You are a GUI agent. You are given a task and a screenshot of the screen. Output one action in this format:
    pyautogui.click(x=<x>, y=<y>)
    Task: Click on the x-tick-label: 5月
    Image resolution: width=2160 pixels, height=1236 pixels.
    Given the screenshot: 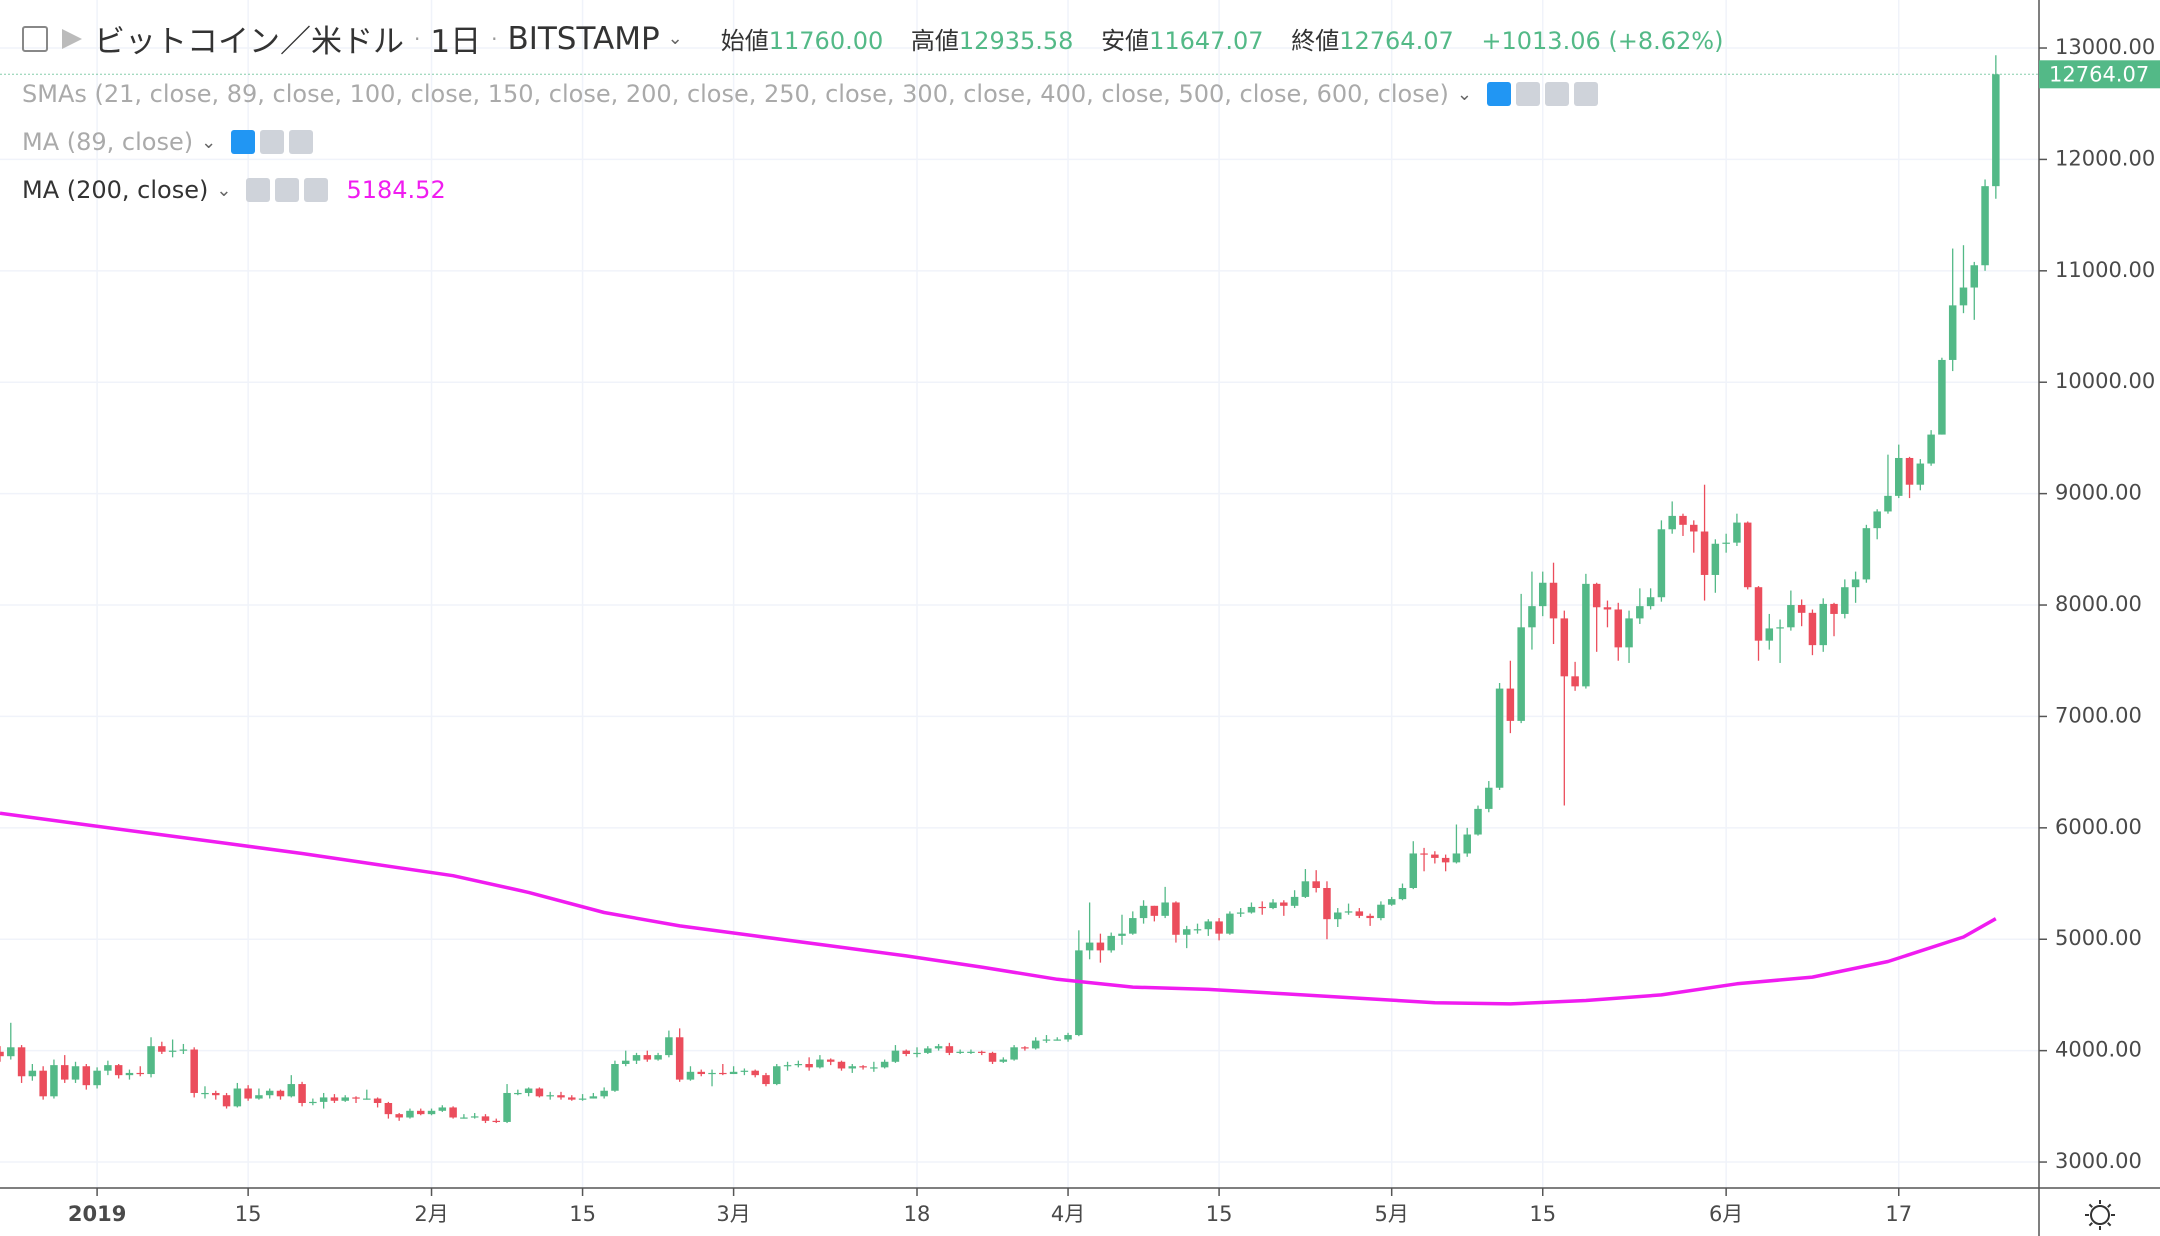 What is the action you would take?
    pyautogui.click(x=1392, y=1214)
    